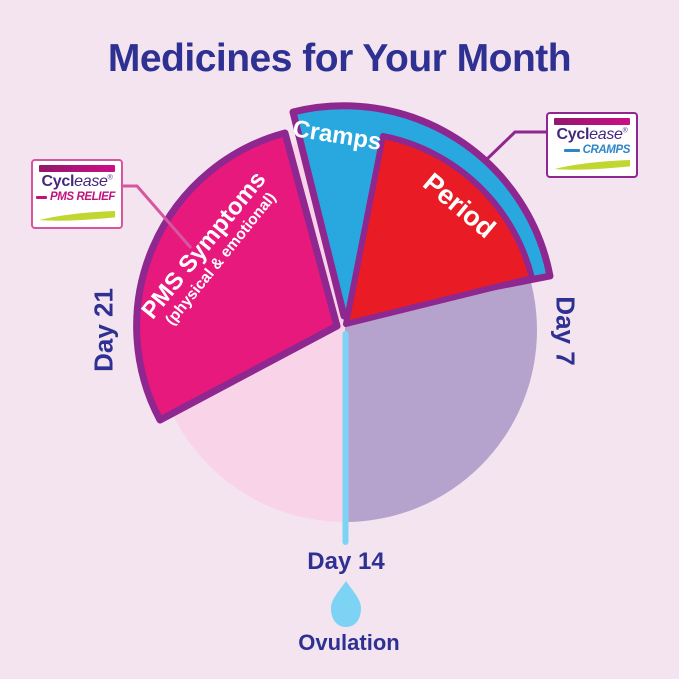 The height and width of the screenshot is (679, 679). I want to click on pms-connector-line, so click(157, 216).